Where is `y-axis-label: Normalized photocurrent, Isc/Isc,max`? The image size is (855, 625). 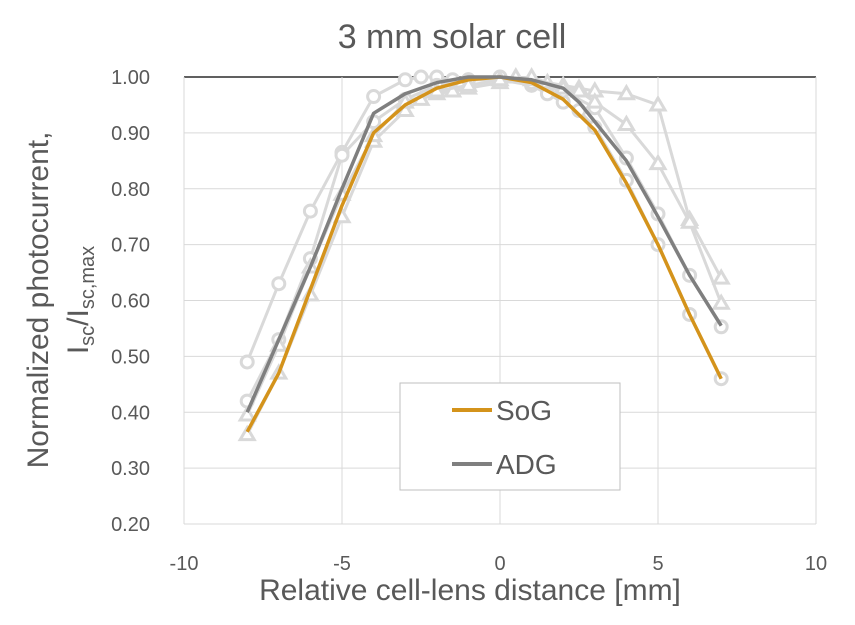 y-axis-label: Normalized photocurrent, Isc/Isc,max is located at coordinates (60, 300).